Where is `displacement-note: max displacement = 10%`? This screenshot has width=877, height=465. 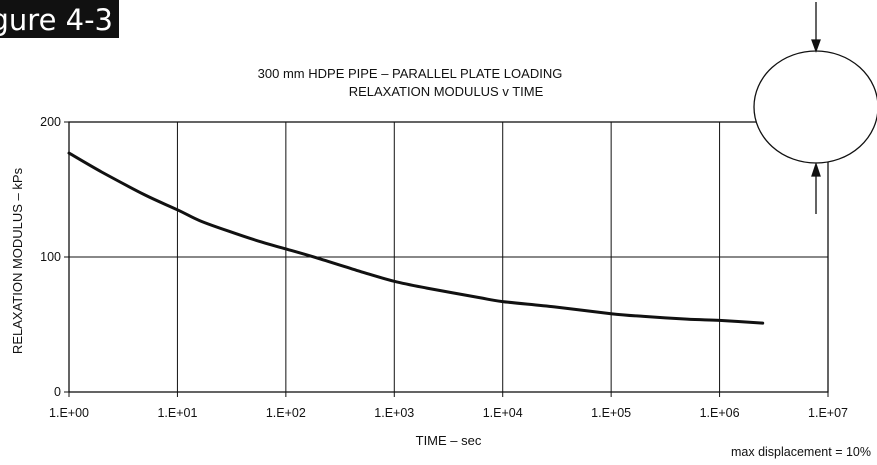
displacement-note: max displacement = 10% is located at coordinates (800, 452).